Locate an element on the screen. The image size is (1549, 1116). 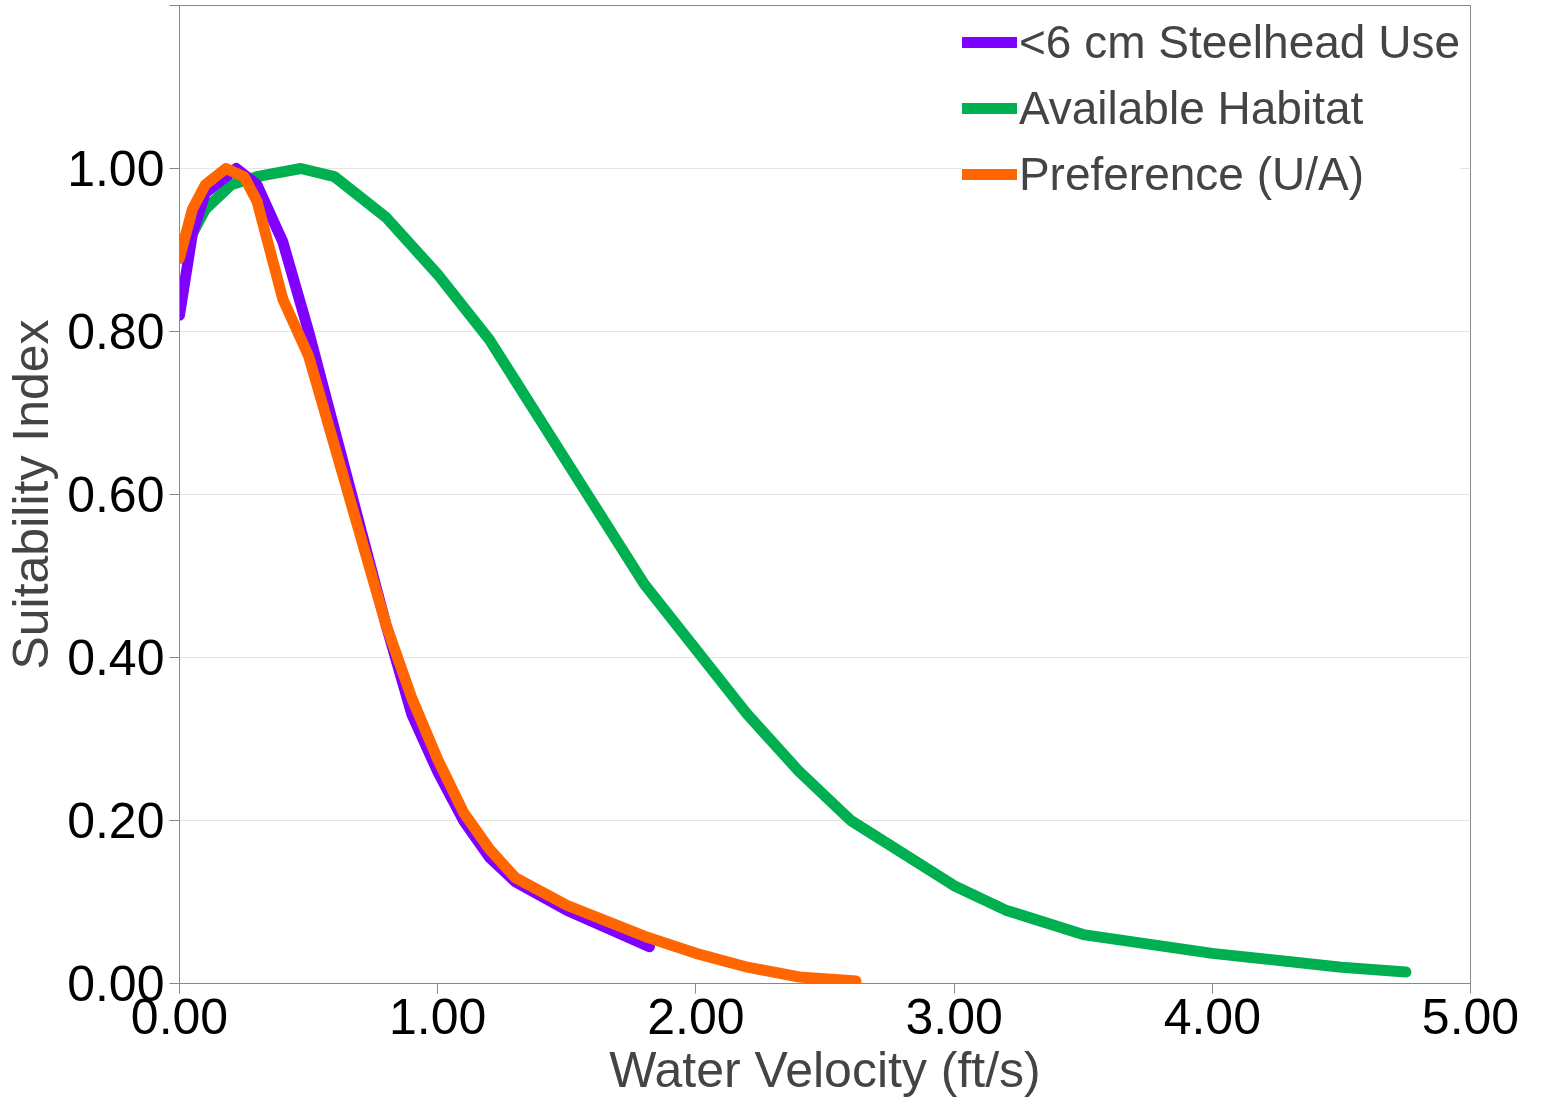
y-tick-label: 0.20 is located at coordinates (116, 821).